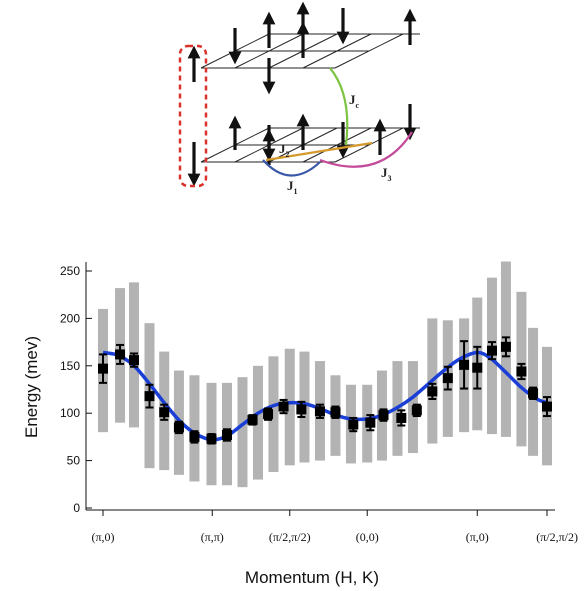 The height and width of the screenshot is (591, 584). Describe the element at coordinates (334, 527) in the screenshot. I see `x-axis-ticks: (π,0) (π,π) (π/2,π/2) (0,0) (π,0) (π/2,π/2)` at that location.